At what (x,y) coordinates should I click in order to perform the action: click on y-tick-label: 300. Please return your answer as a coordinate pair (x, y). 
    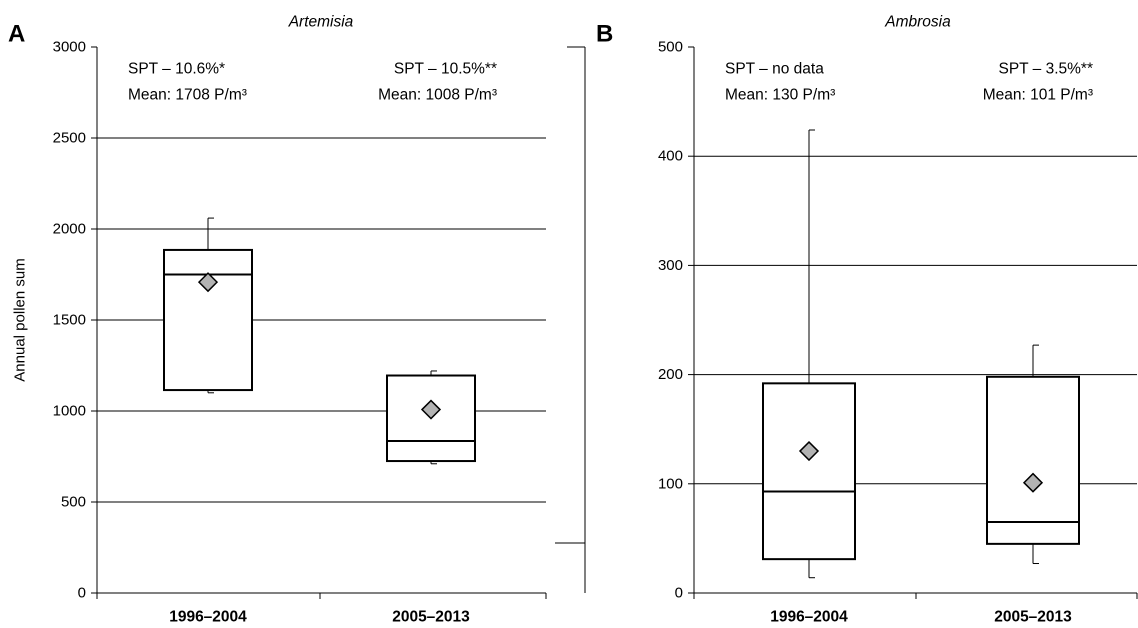
    Looking at the image, I should click on (670, 265).